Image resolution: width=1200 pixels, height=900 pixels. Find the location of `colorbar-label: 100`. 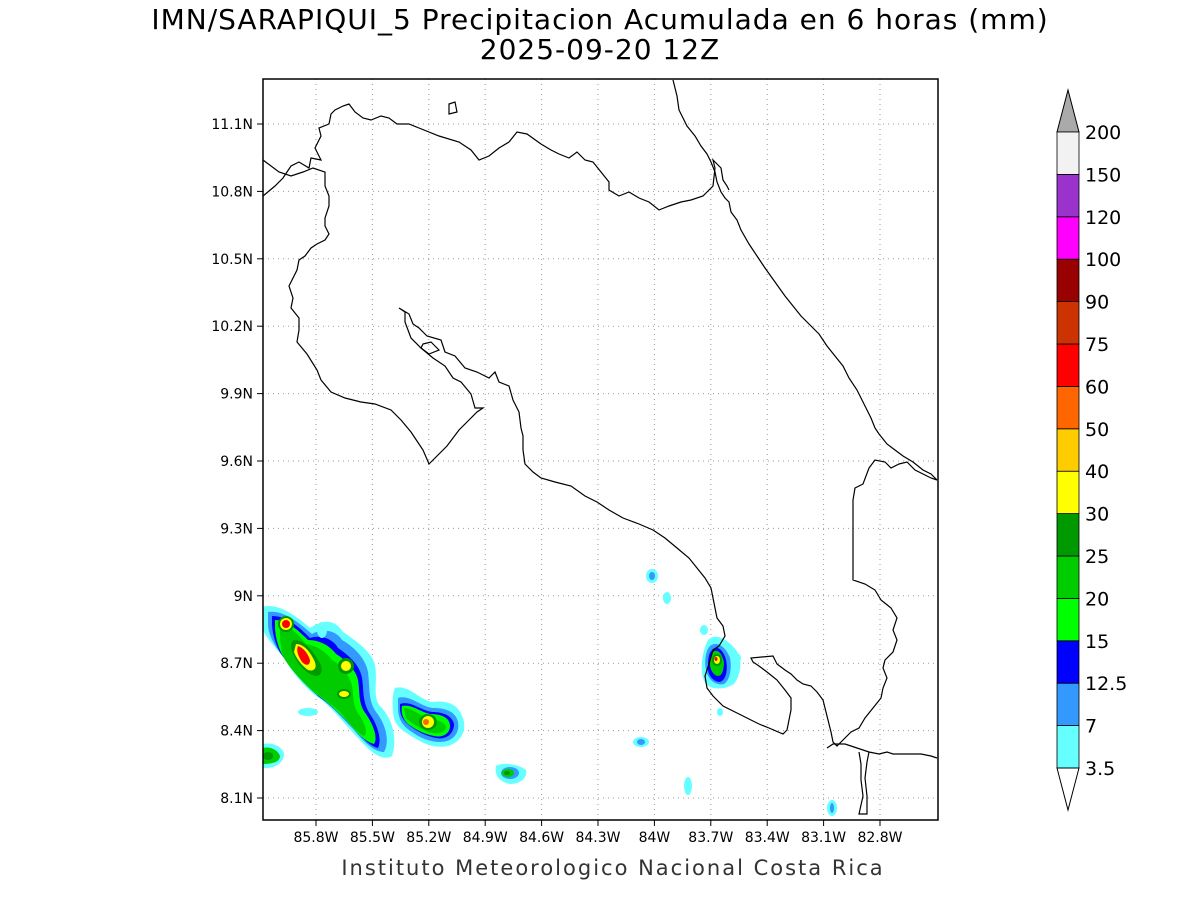

colorbar-label: 100 is located at coordinates (1103, 260).